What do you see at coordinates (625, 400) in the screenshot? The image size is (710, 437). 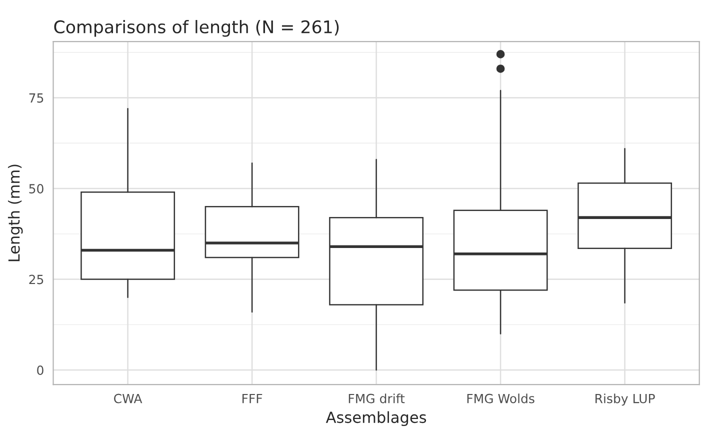 I see `x-tick-label: Risby LUP` at bounding box center [625, 400].